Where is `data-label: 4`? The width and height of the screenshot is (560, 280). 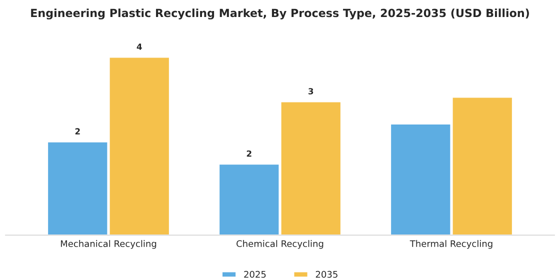 data-label: 4 is located at coordinates (139, 47).